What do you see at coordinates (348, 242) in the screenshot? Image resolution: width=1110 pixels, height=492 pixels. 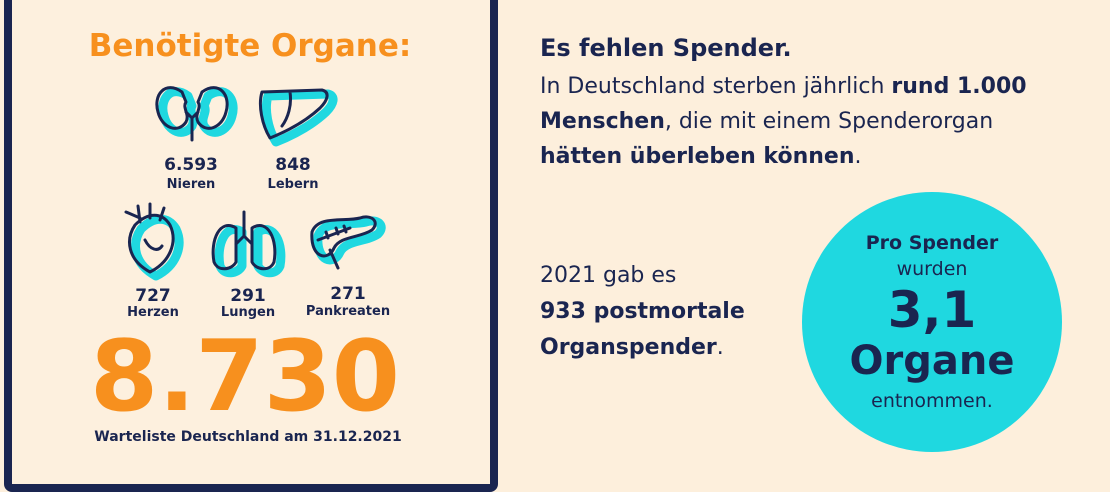 I see `pancreas-icon` at bounding box center [348, 242].